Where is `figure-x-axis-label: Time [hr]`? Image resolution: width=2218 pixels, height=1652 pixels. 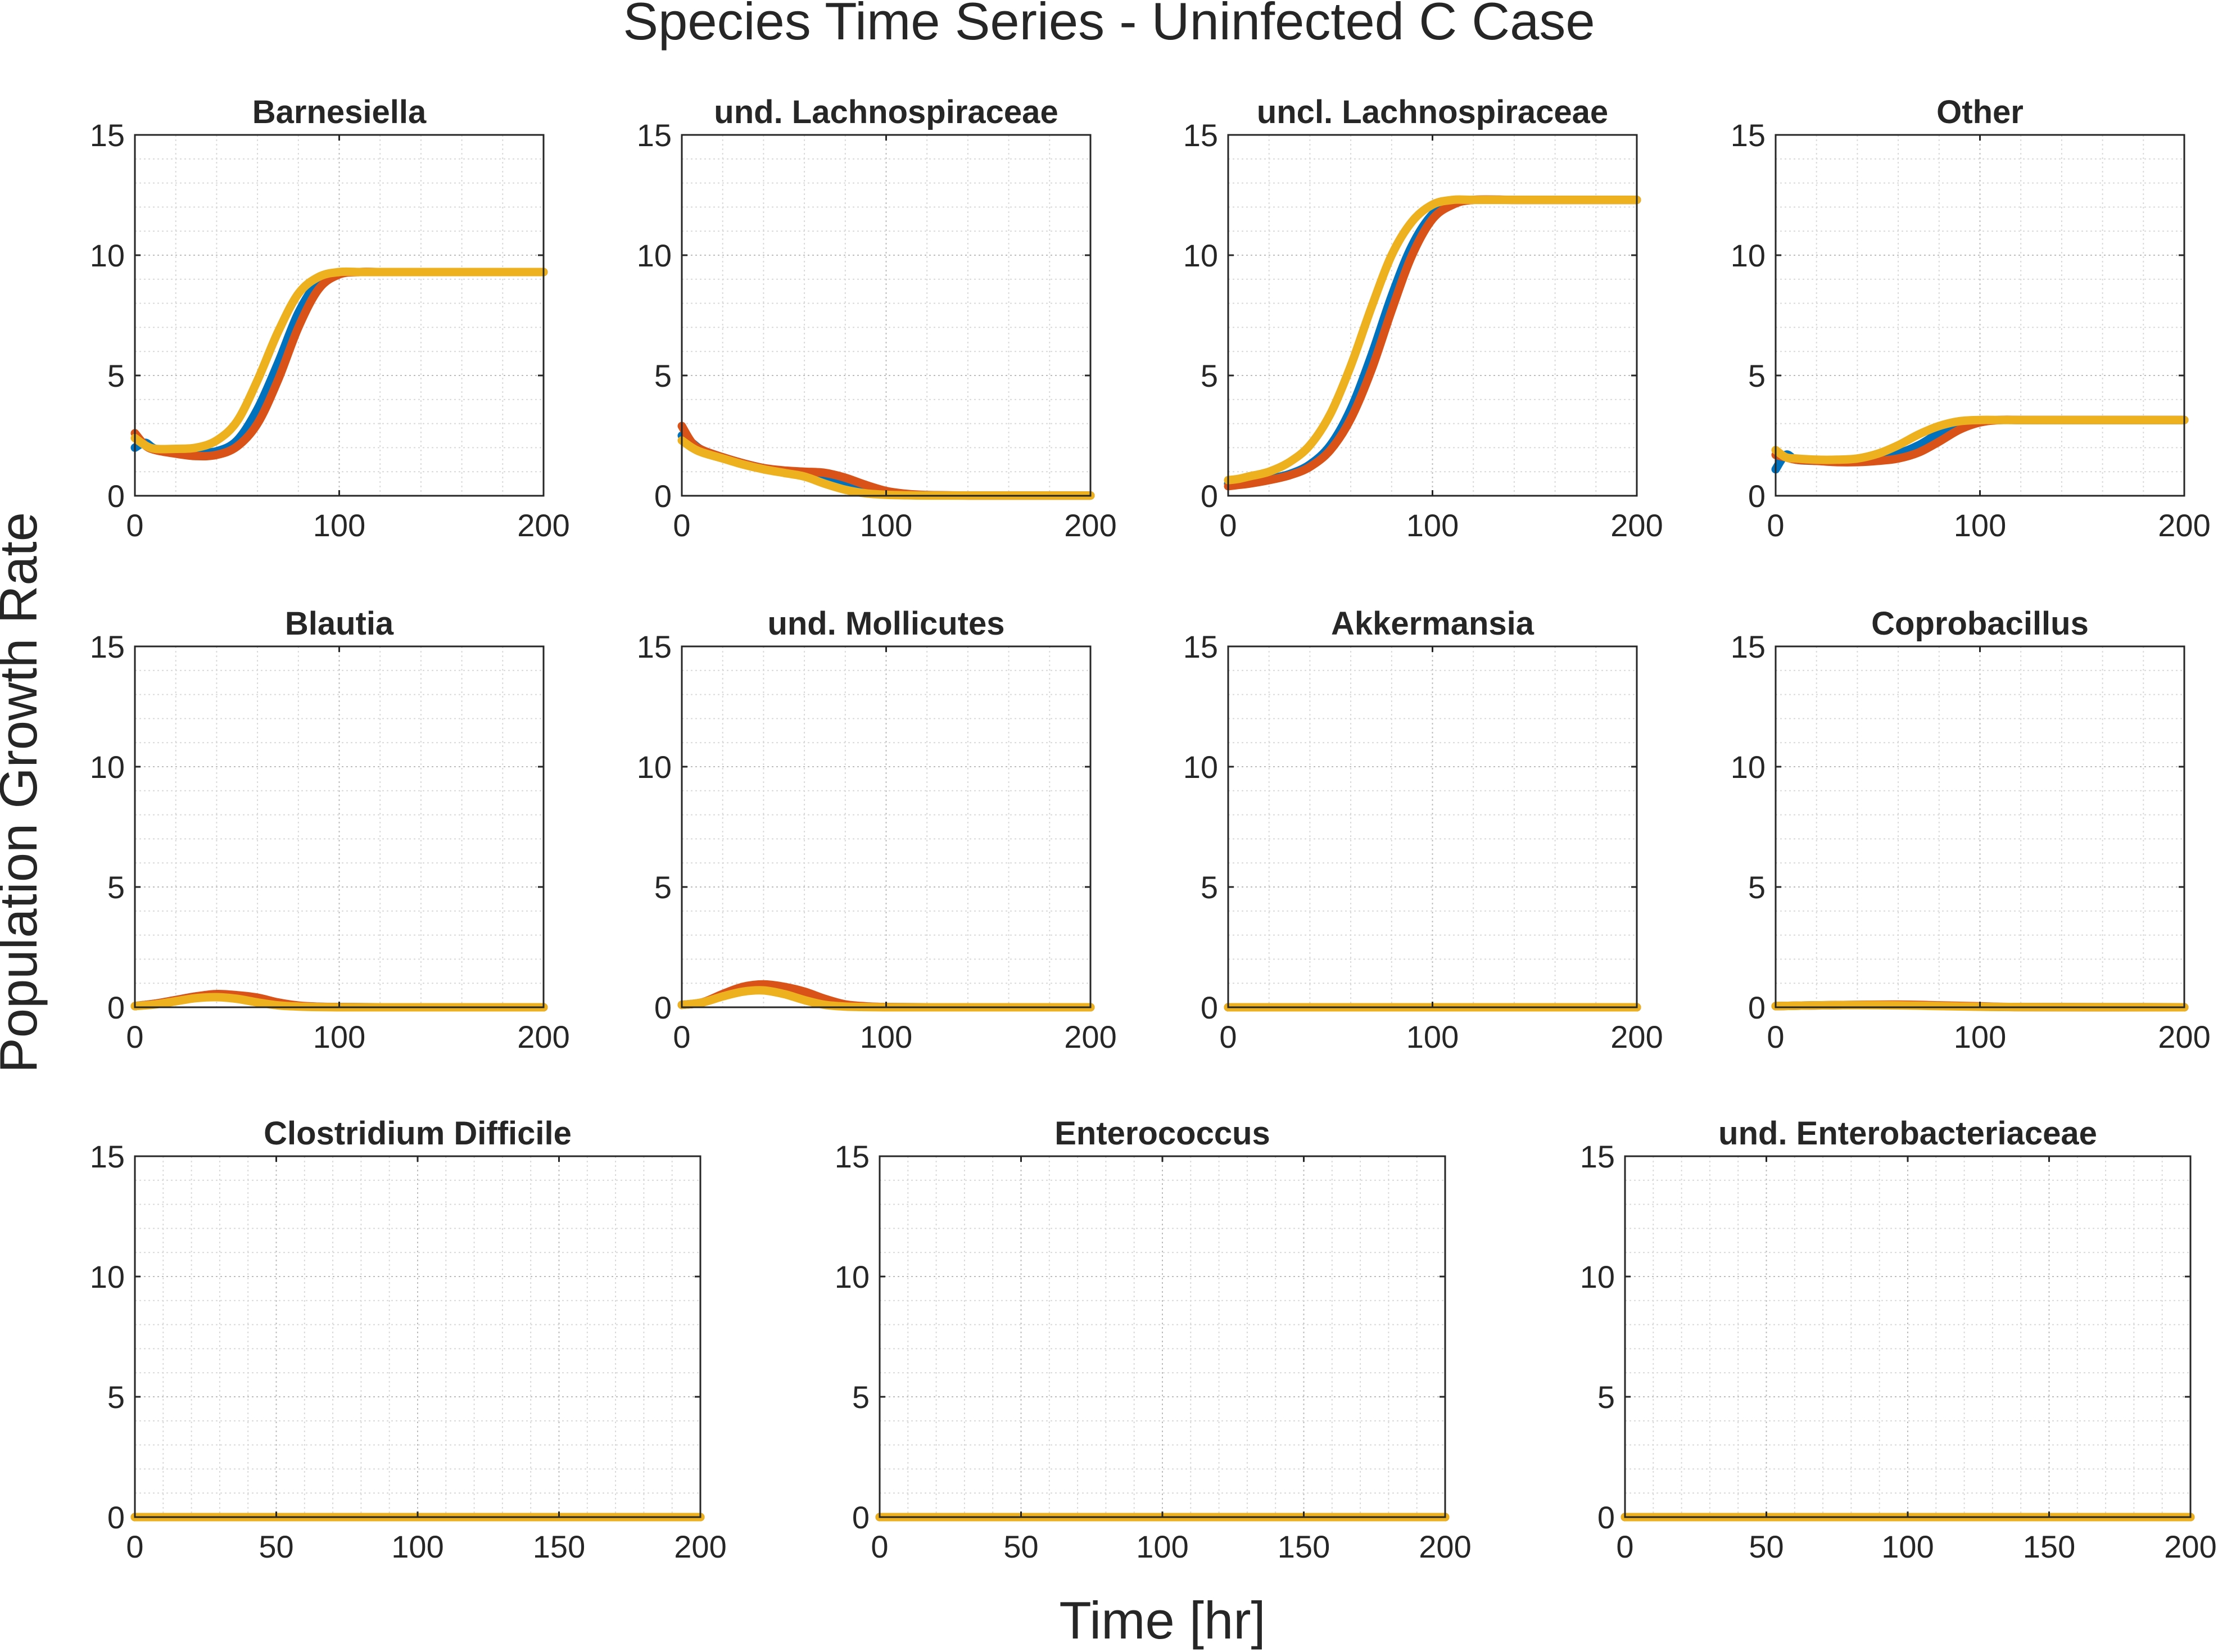 figure-x-axis-label: Time [hr] is located at coordinates (1162, 1620).